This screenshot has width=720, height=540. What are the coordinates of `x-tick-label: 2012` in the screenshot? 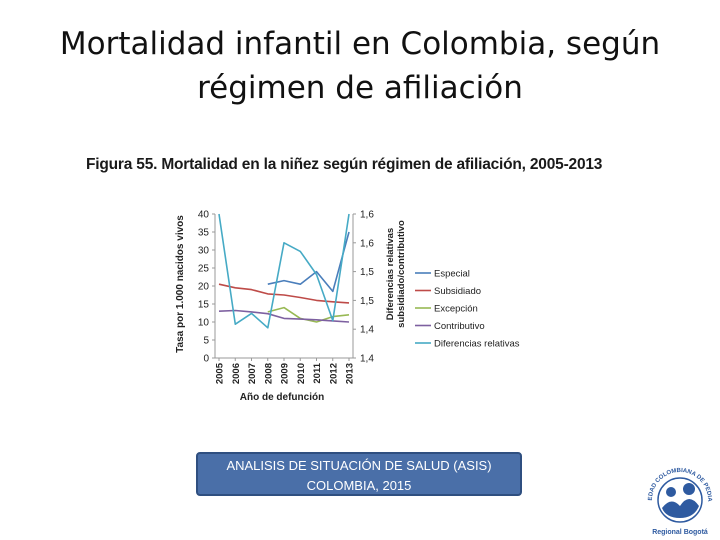 It's located at (333, 373).